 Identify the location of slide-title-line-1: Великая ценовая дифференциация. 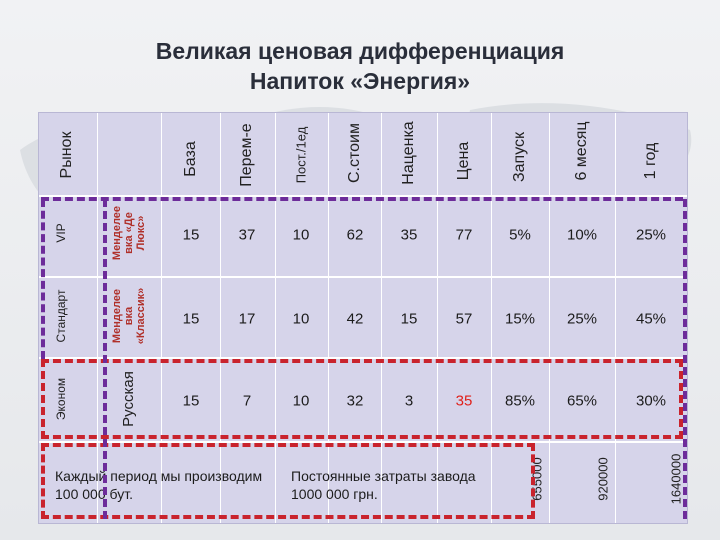
(360, 51).